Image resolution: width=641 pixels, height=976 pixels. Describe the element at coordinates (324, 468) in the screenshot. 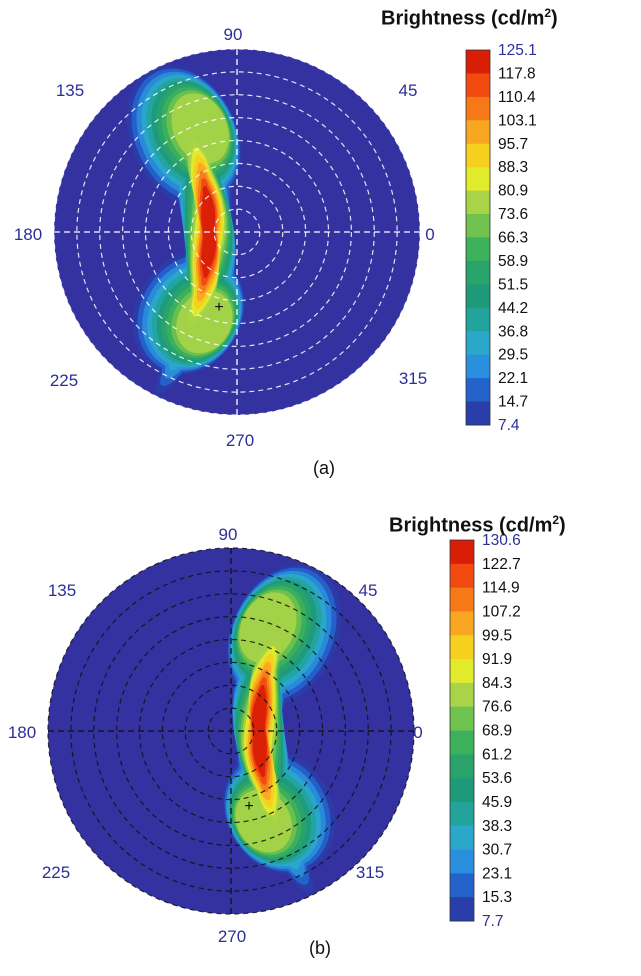

I see `caption-a: (a)` at that location.